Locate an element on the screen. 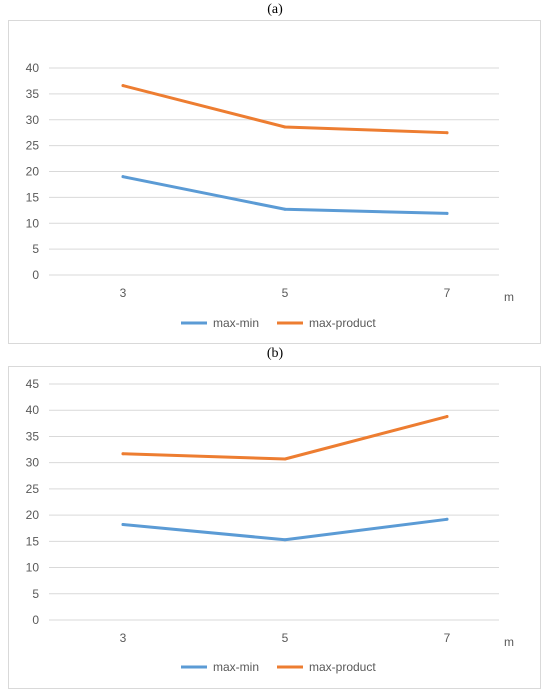 The height and width of the screenshot is (694, 550). chart-a-caption: (a) is located at coordinates (275, 9).